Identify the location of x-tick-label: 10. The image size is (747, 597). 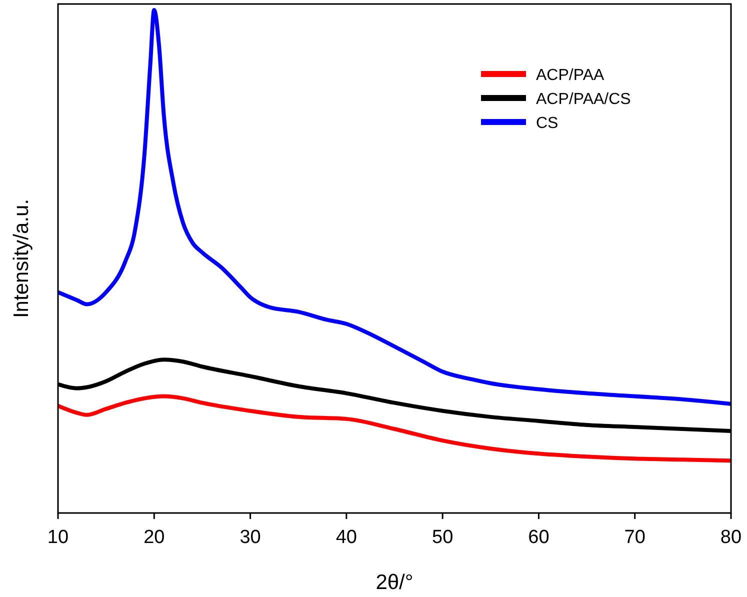
(58, 537).